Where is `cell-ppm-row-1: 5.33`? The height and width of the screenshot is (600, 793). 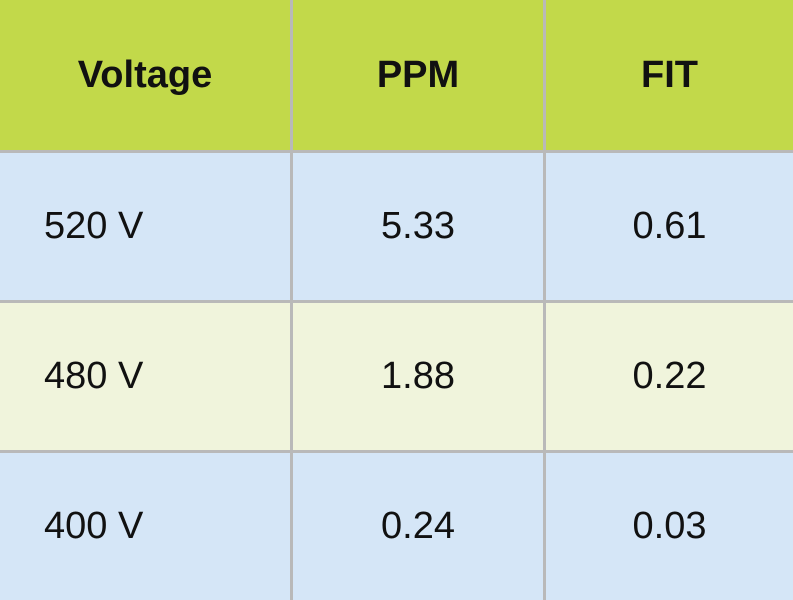 cell-ppm-row-1: 5.33 is located at coordinates (416, 225).